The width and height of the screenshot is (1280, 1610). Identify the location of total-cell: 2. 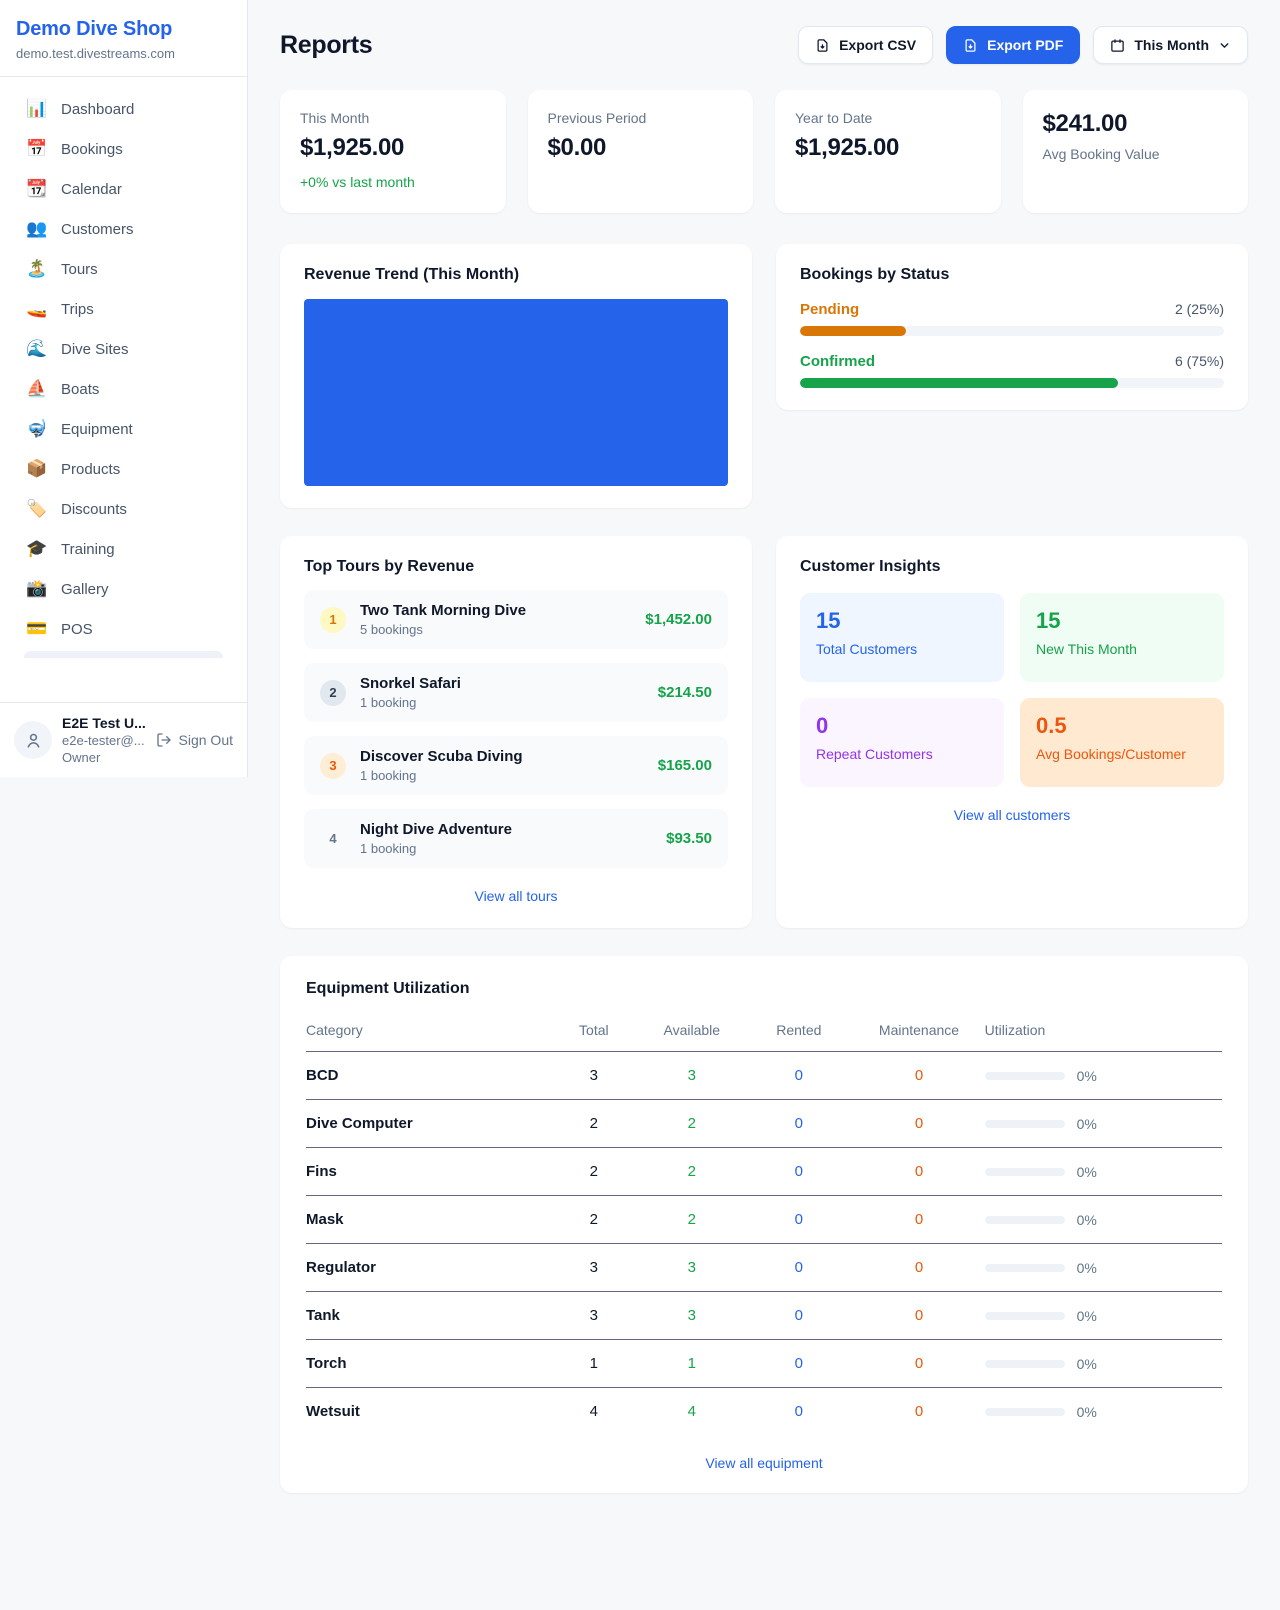
(594, 1219).